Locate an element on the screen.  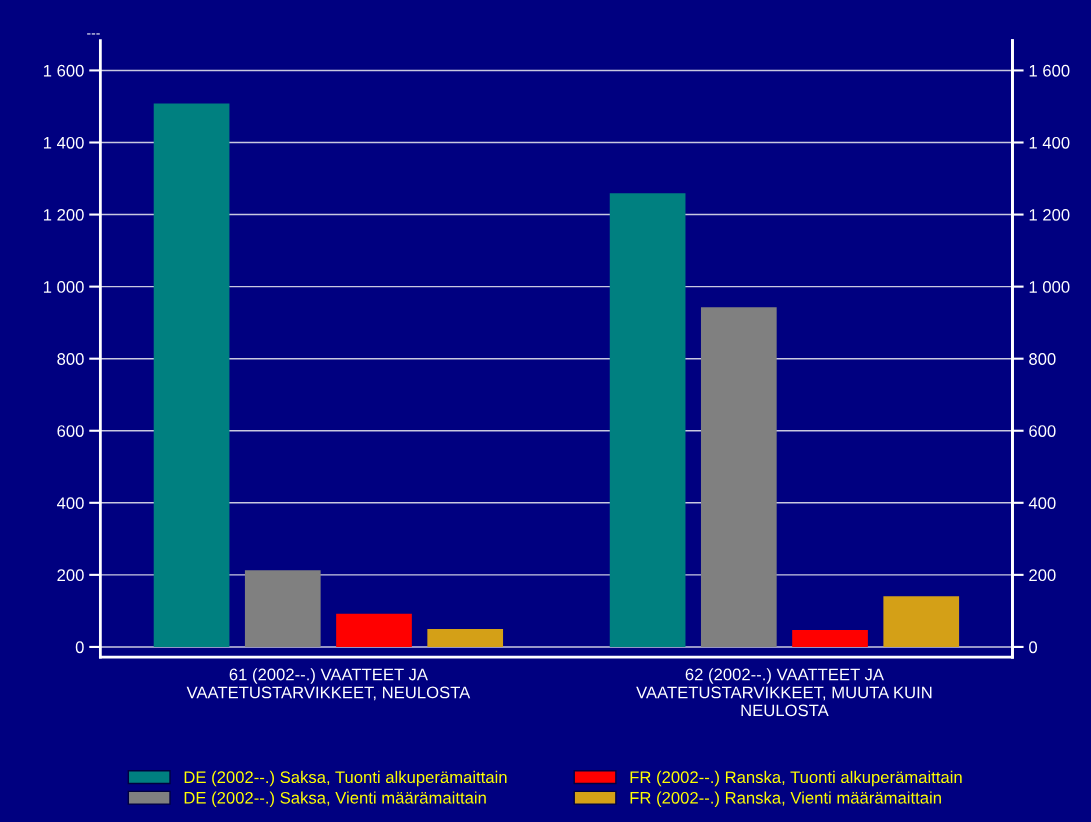
y-tick-label: 400 is located at coordinates (70, 503).